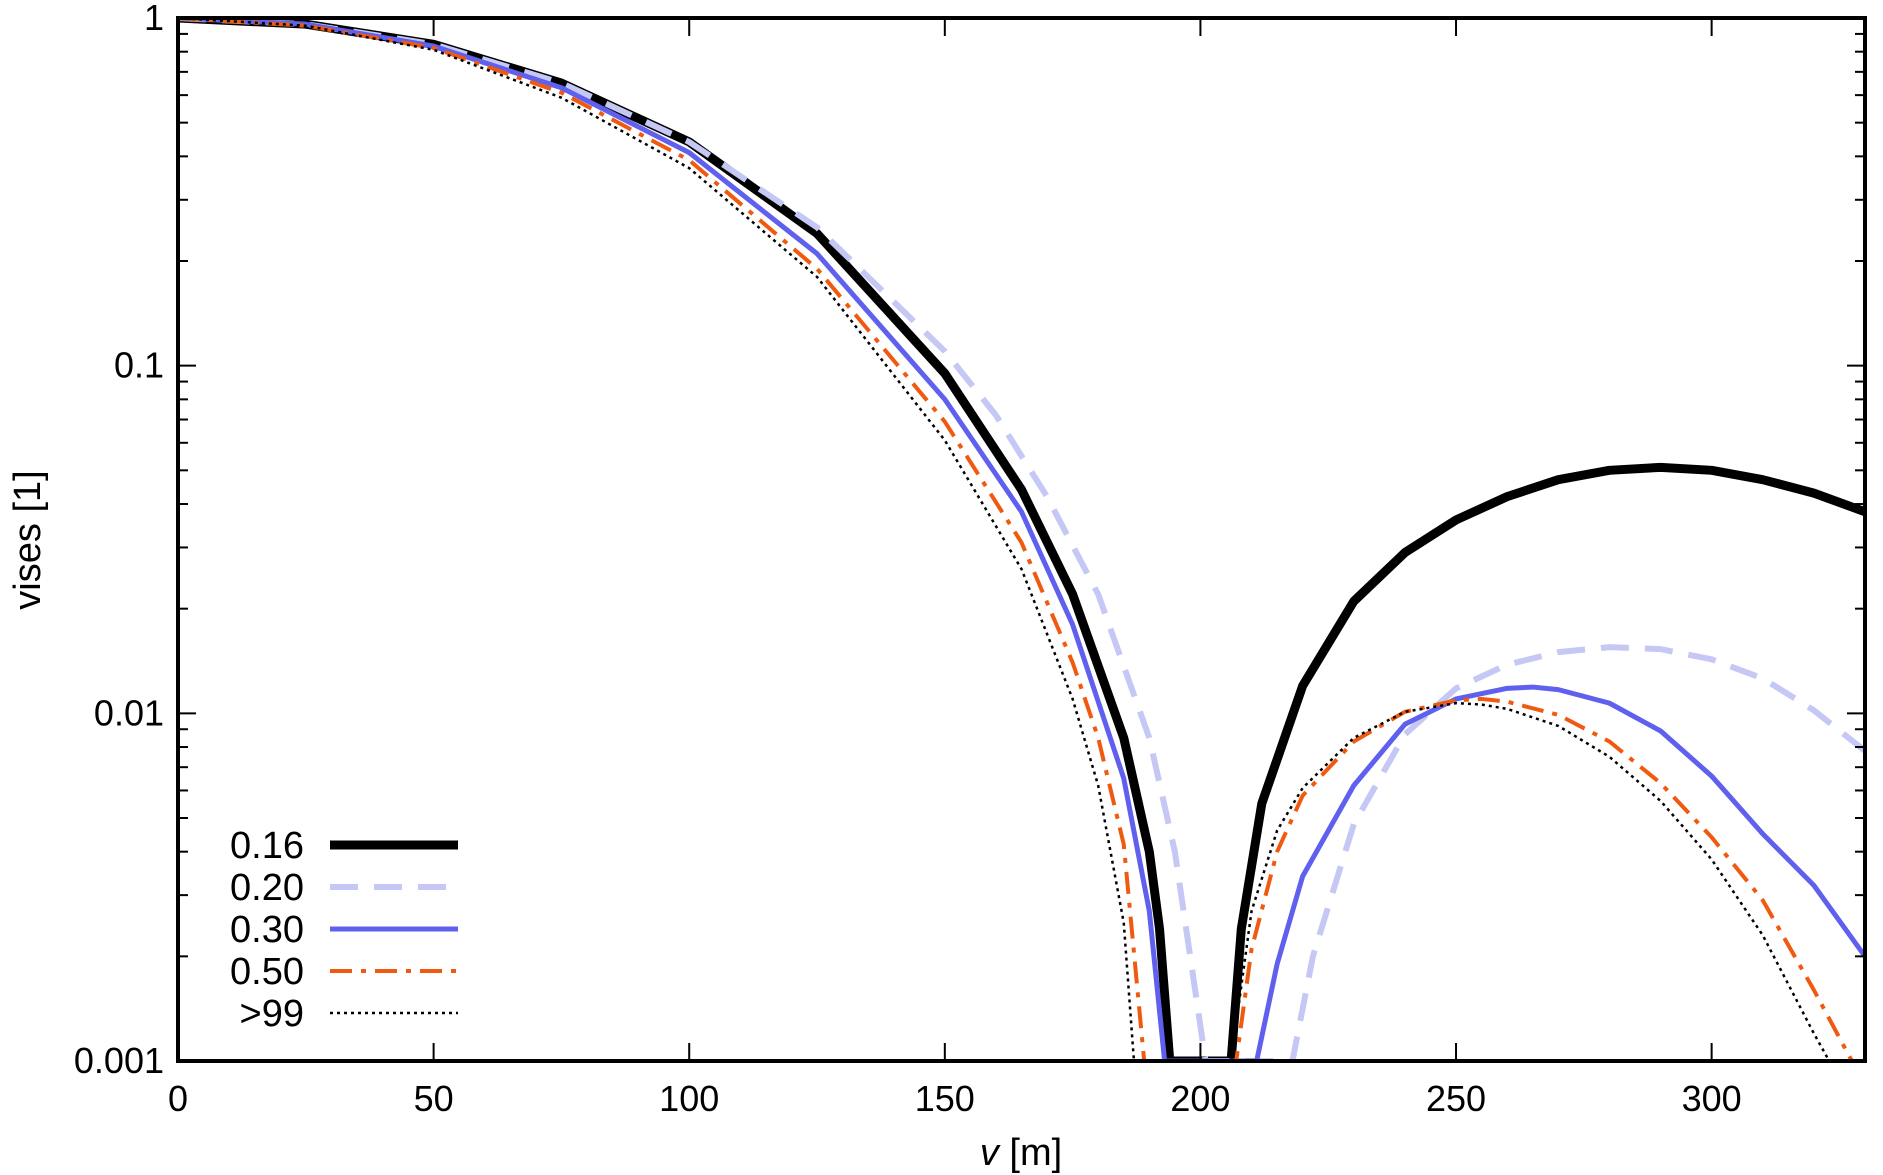  I want to click on y-axis-label: vises [1], so click(28, 539).